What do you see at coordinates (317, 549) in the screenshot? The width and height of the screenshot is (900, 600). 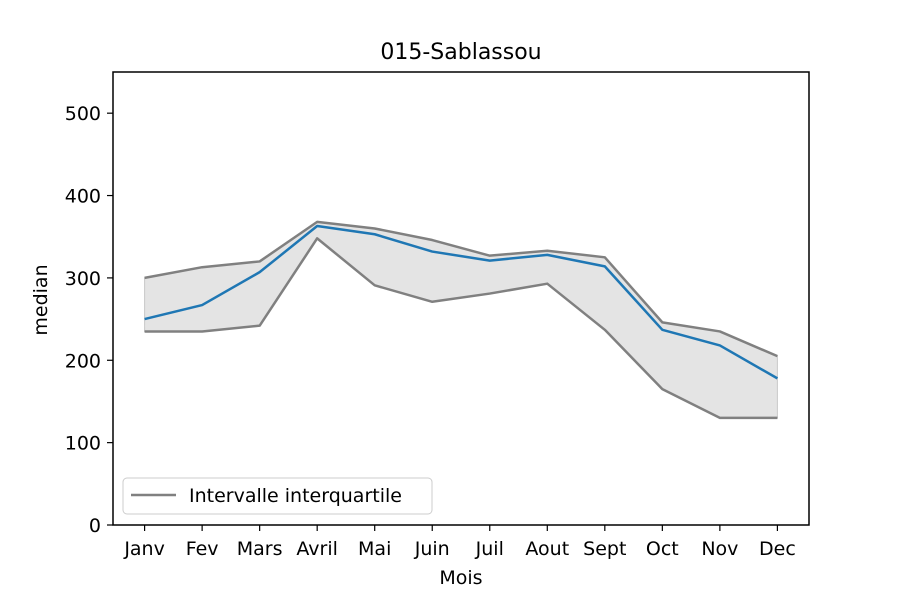 I see `x-tick-label: Avril` at bounding box center [317, 549].